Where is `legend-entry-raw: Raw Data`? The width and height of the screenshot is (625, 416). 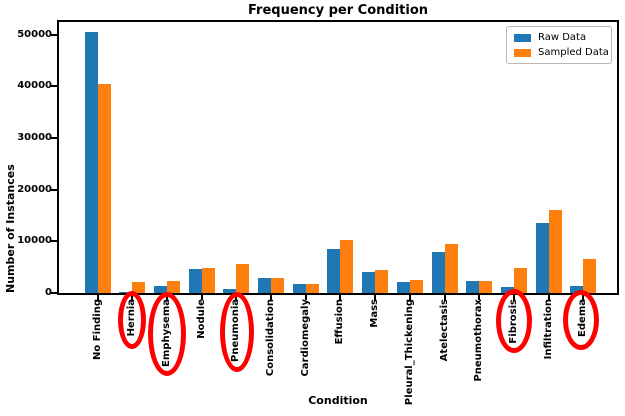
legend-entry-raw: Raw Data is located at coordinates (559, 37).